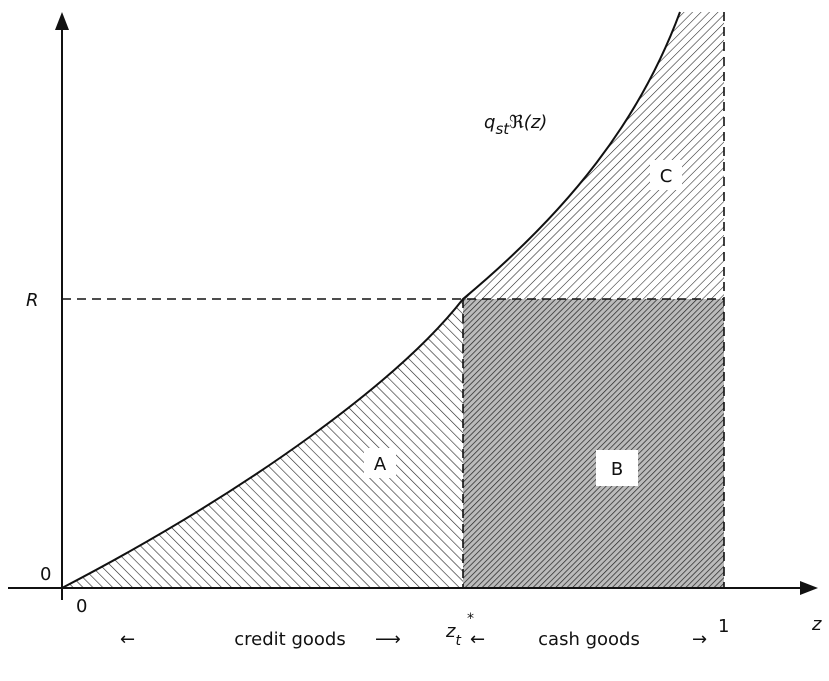 The height and width of the screenshot is (681, 829). Describe the element at coordinates (459, 630) in the screenshot. I see `z-star: zt *` at that location.